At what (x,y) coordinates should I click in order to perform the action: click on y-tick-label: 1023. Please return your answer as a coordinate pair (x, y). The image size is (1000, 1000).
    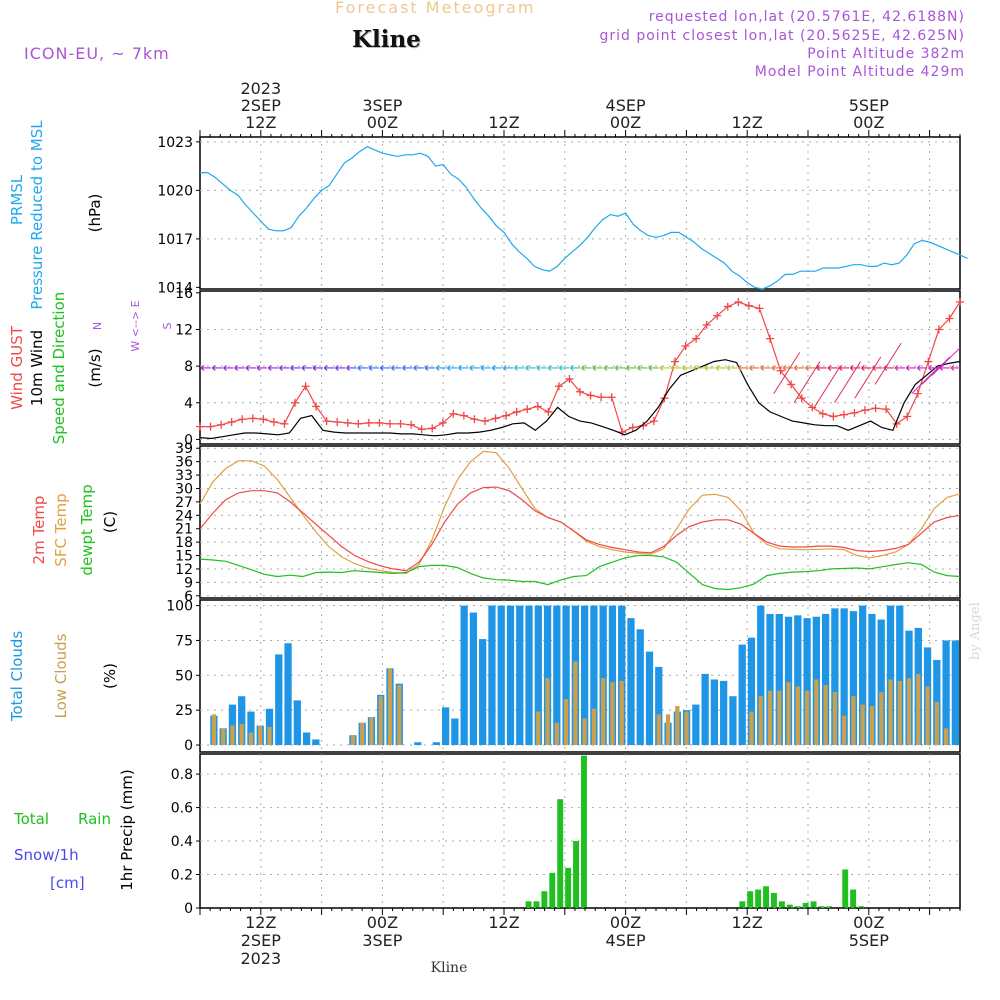
    Looking at the image, I should click on (175, 143).